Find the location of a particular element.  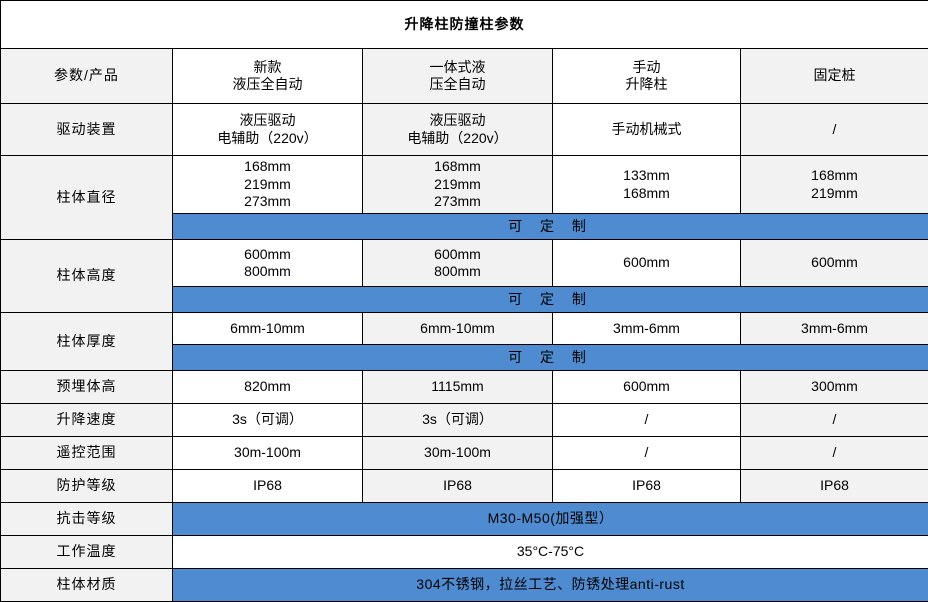

row-label-remote: 遥控范围 is located at coordinates (87, 453).